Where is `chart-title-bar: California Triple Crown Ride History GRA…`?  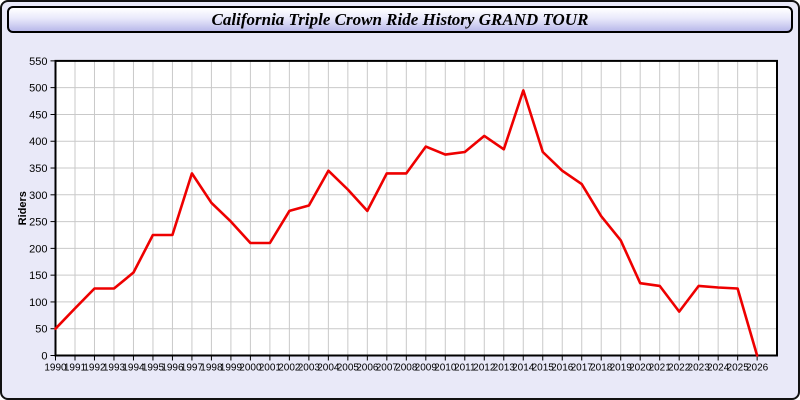
chart-title-bar: California Triple Crown Ride History GRA… is located at coordinates (400, 19).